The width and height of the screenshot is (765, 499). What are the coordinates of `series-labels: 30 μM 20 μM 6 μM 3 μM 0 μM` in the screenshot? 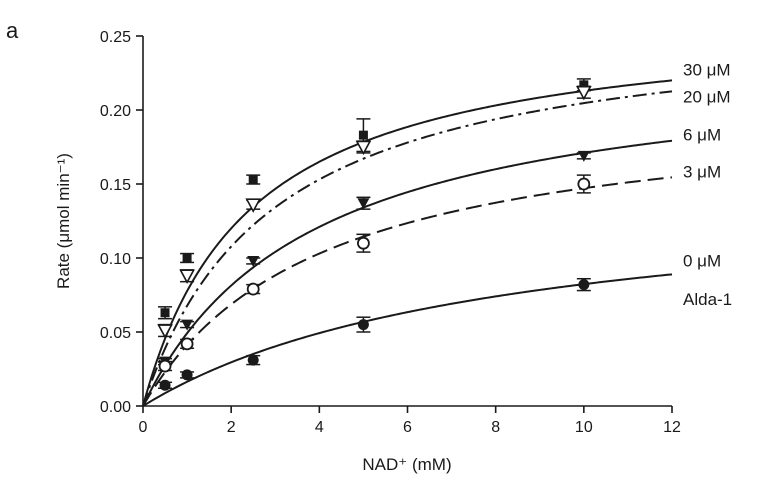 It's located at (707, 165).